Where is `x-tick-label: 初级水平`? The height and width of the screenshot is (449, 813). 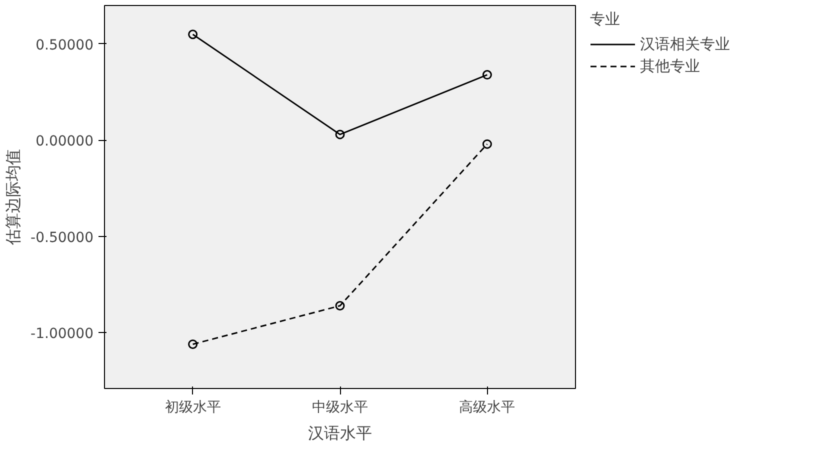
x-tick-label: 初级水平 is located at coordinates (192, 408).